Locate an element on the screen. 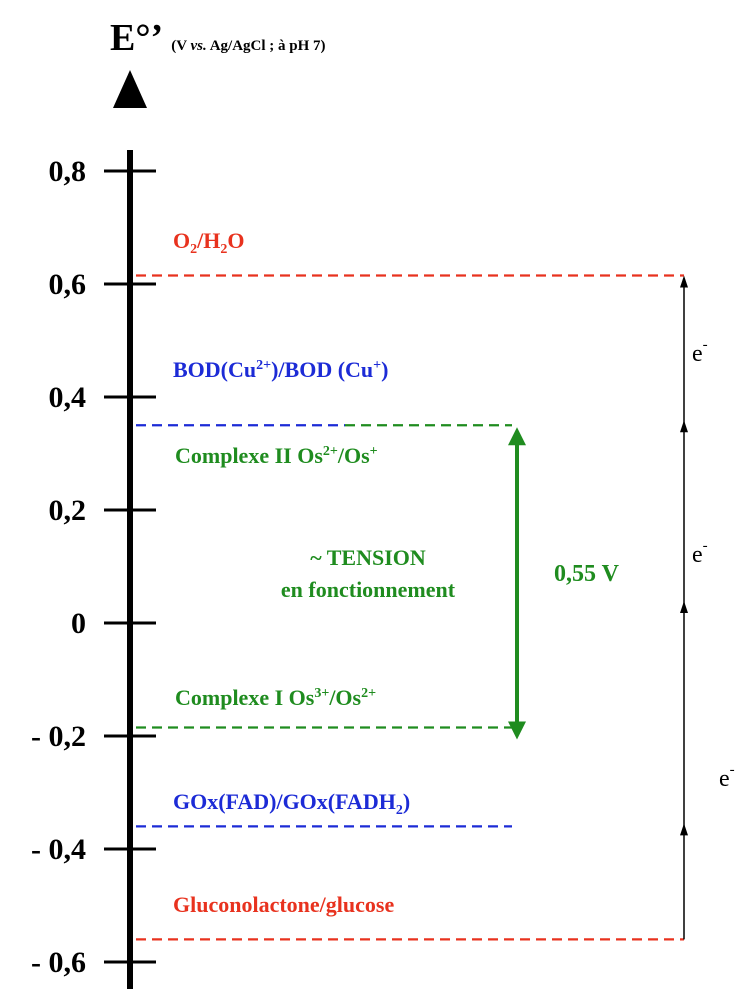 The height and width of the screenshot is (989, 751). axis-tick-label: - 0,4 is located at coordinates (58, 849).